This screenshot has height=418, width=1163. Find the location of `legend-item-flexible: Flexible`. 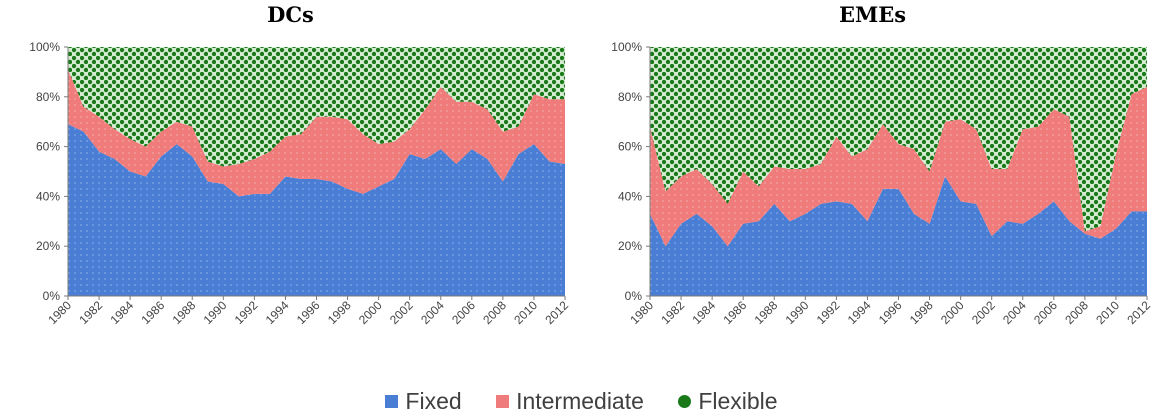

legend-item-flexible: Flexible is located at coordinates (728, 401).